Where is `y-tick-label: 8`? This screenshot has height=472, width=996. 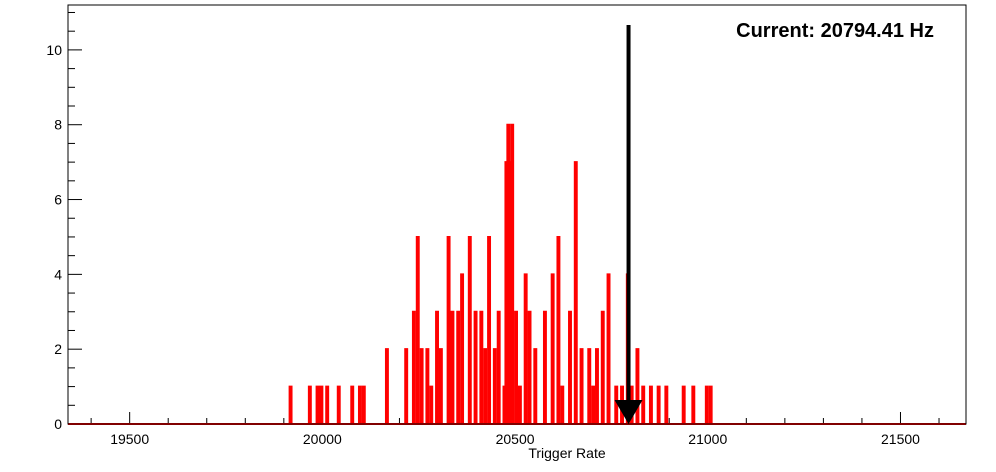 y-tick-label: 8 is located at coordinates (58, 125).